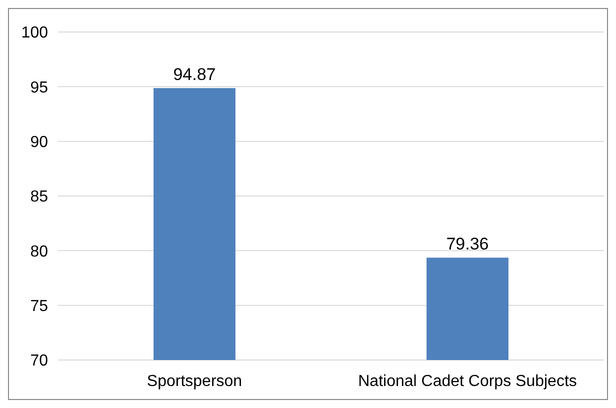 The image size is (616, 408). Describe the element at coordinates (39, 306) in the screenshot. I see `y-tick-label: 75` at that location.